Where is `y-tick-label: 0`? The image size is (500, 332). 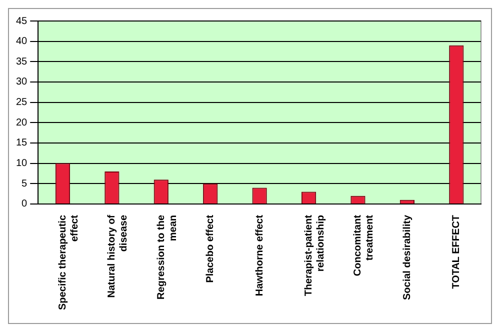
y-tick-label: 0 is located at coordinates (25, 204).